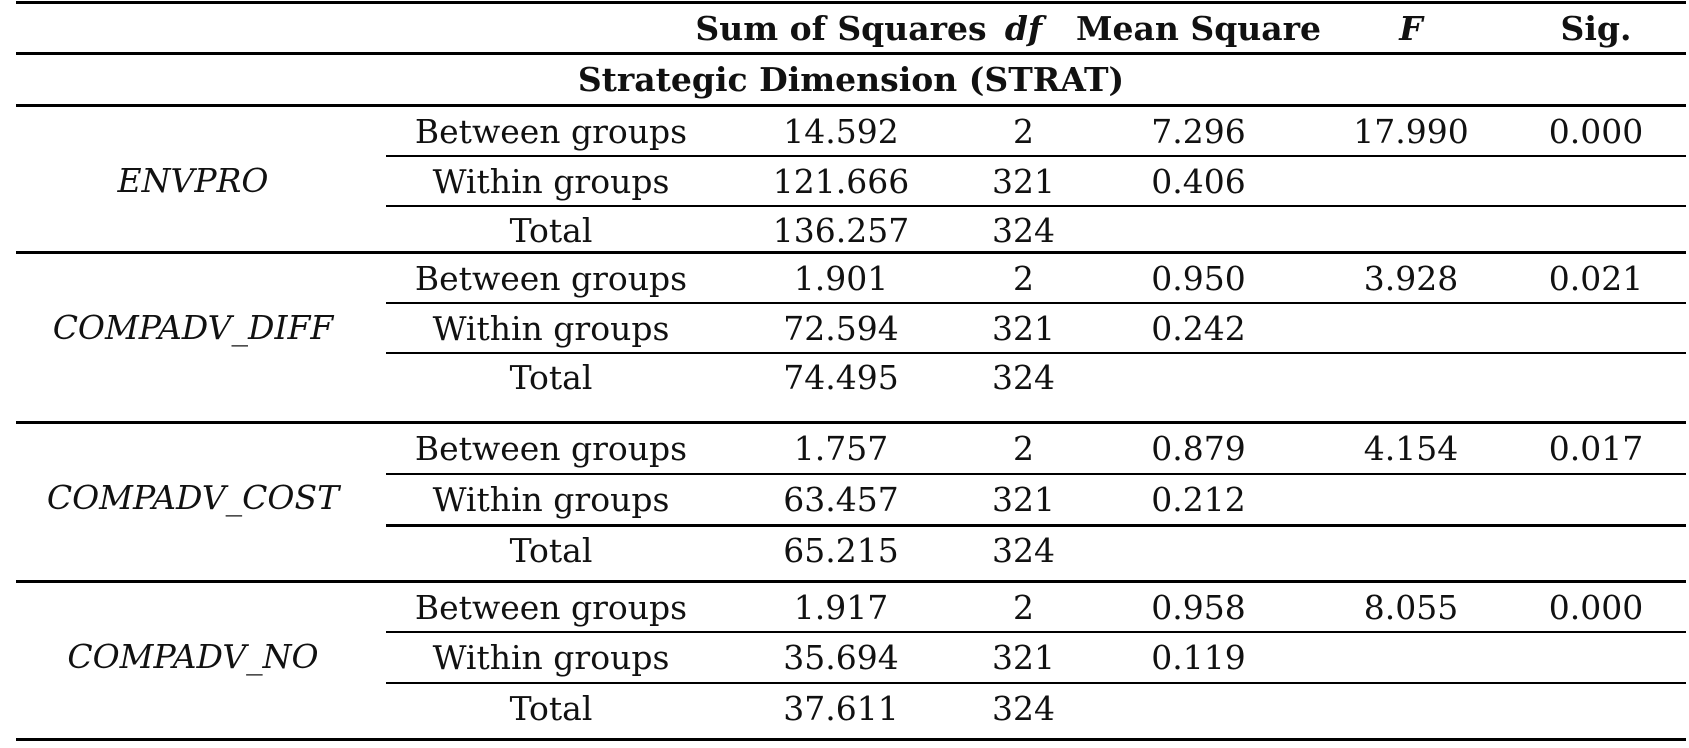  Describe the element at coordinates (1596, 131) in the screenshot. I see `sig-cell: 0.000` at that location.